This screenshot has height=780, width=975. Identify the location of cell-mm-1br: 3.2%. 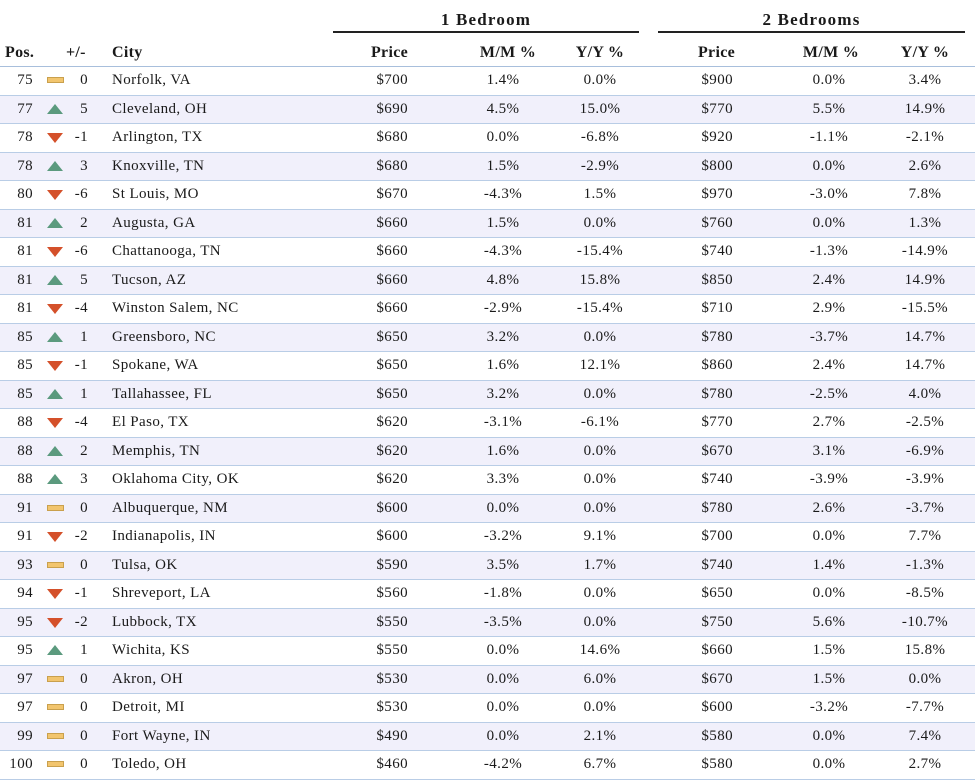
(503, 336).